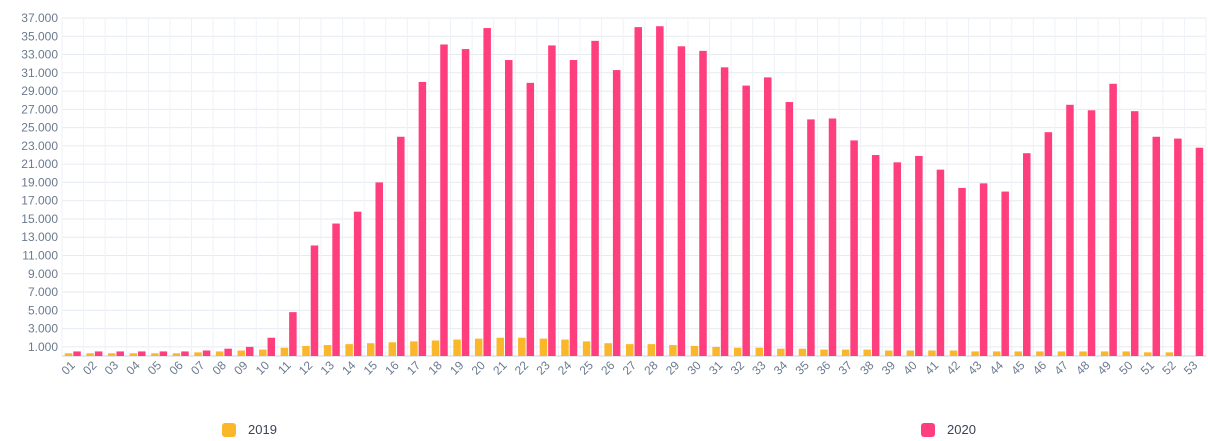  Describe the element at coordinates (249, 429) in the screenshot. I see `legend-item-2019: 2019` at that location.